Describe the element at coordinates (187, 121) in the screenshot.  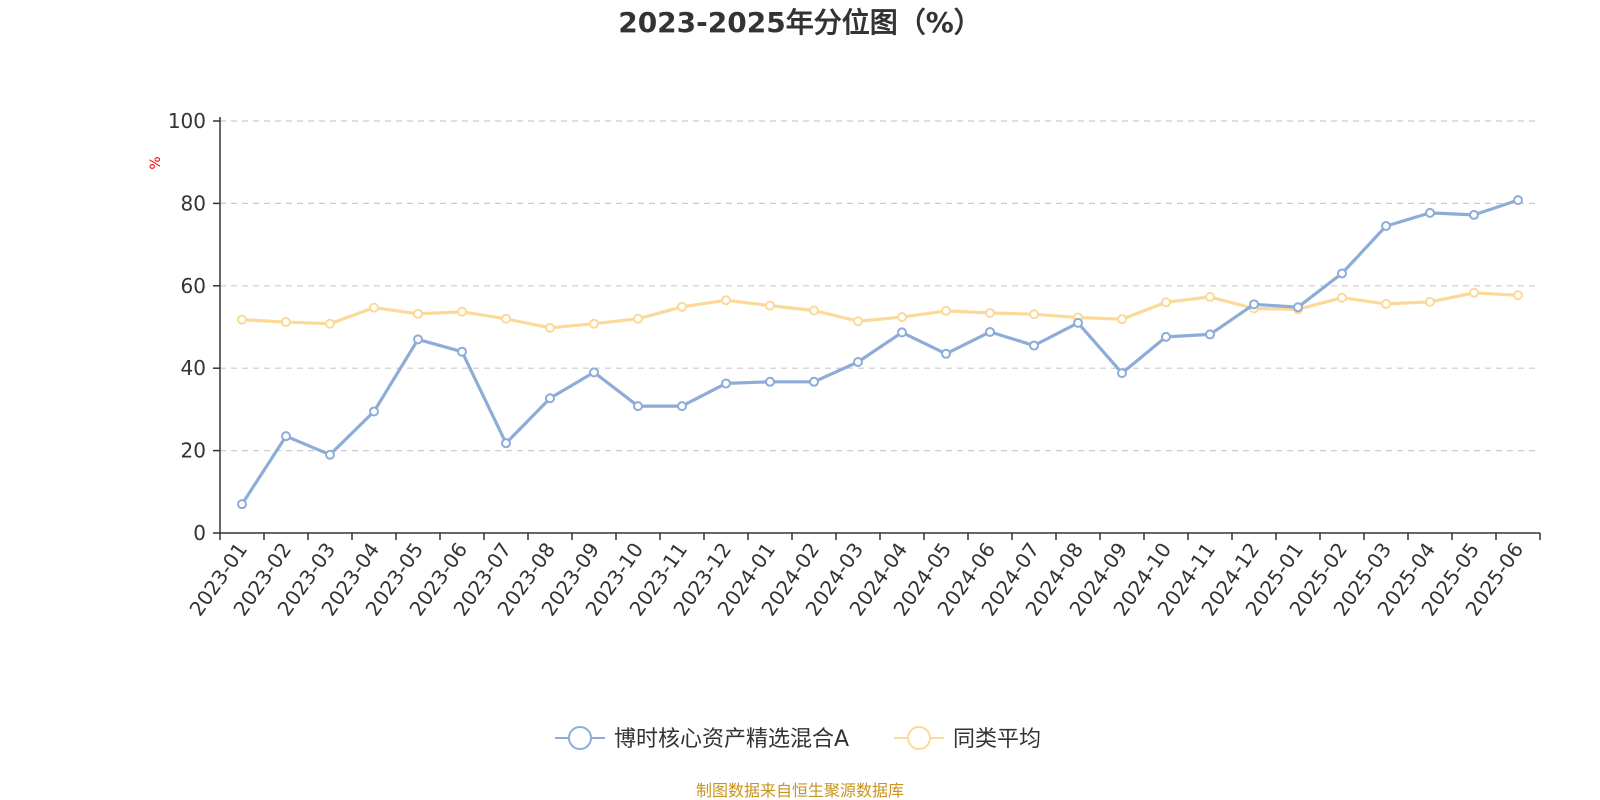
I see `y-tick-label: 100` at that location.